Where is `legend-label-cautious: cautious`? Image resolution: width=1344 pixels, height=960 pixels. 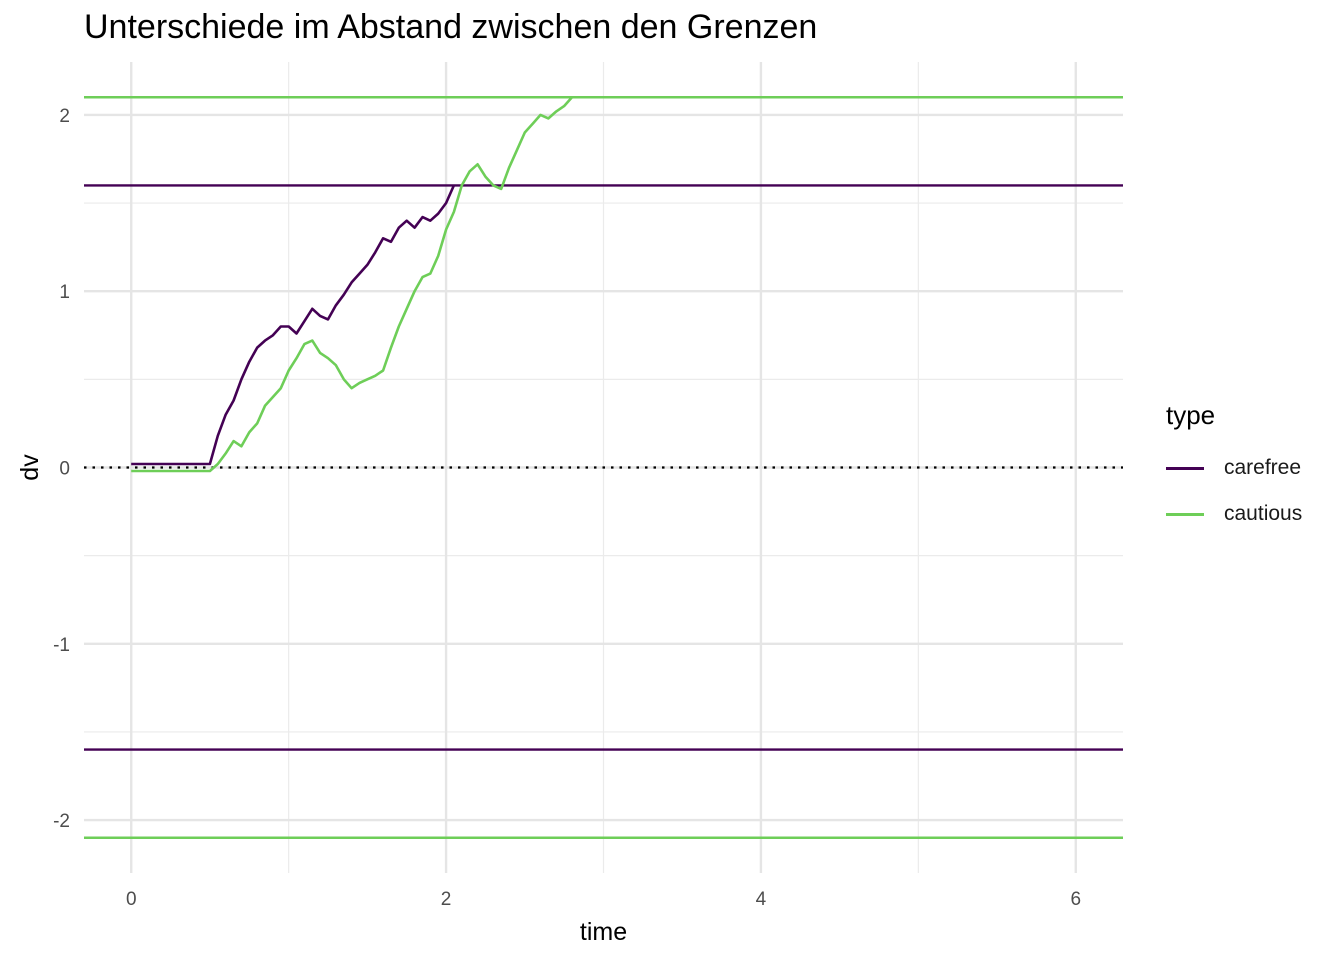 legend-label-cautious: cautious is located at coordinates (1263, 513).